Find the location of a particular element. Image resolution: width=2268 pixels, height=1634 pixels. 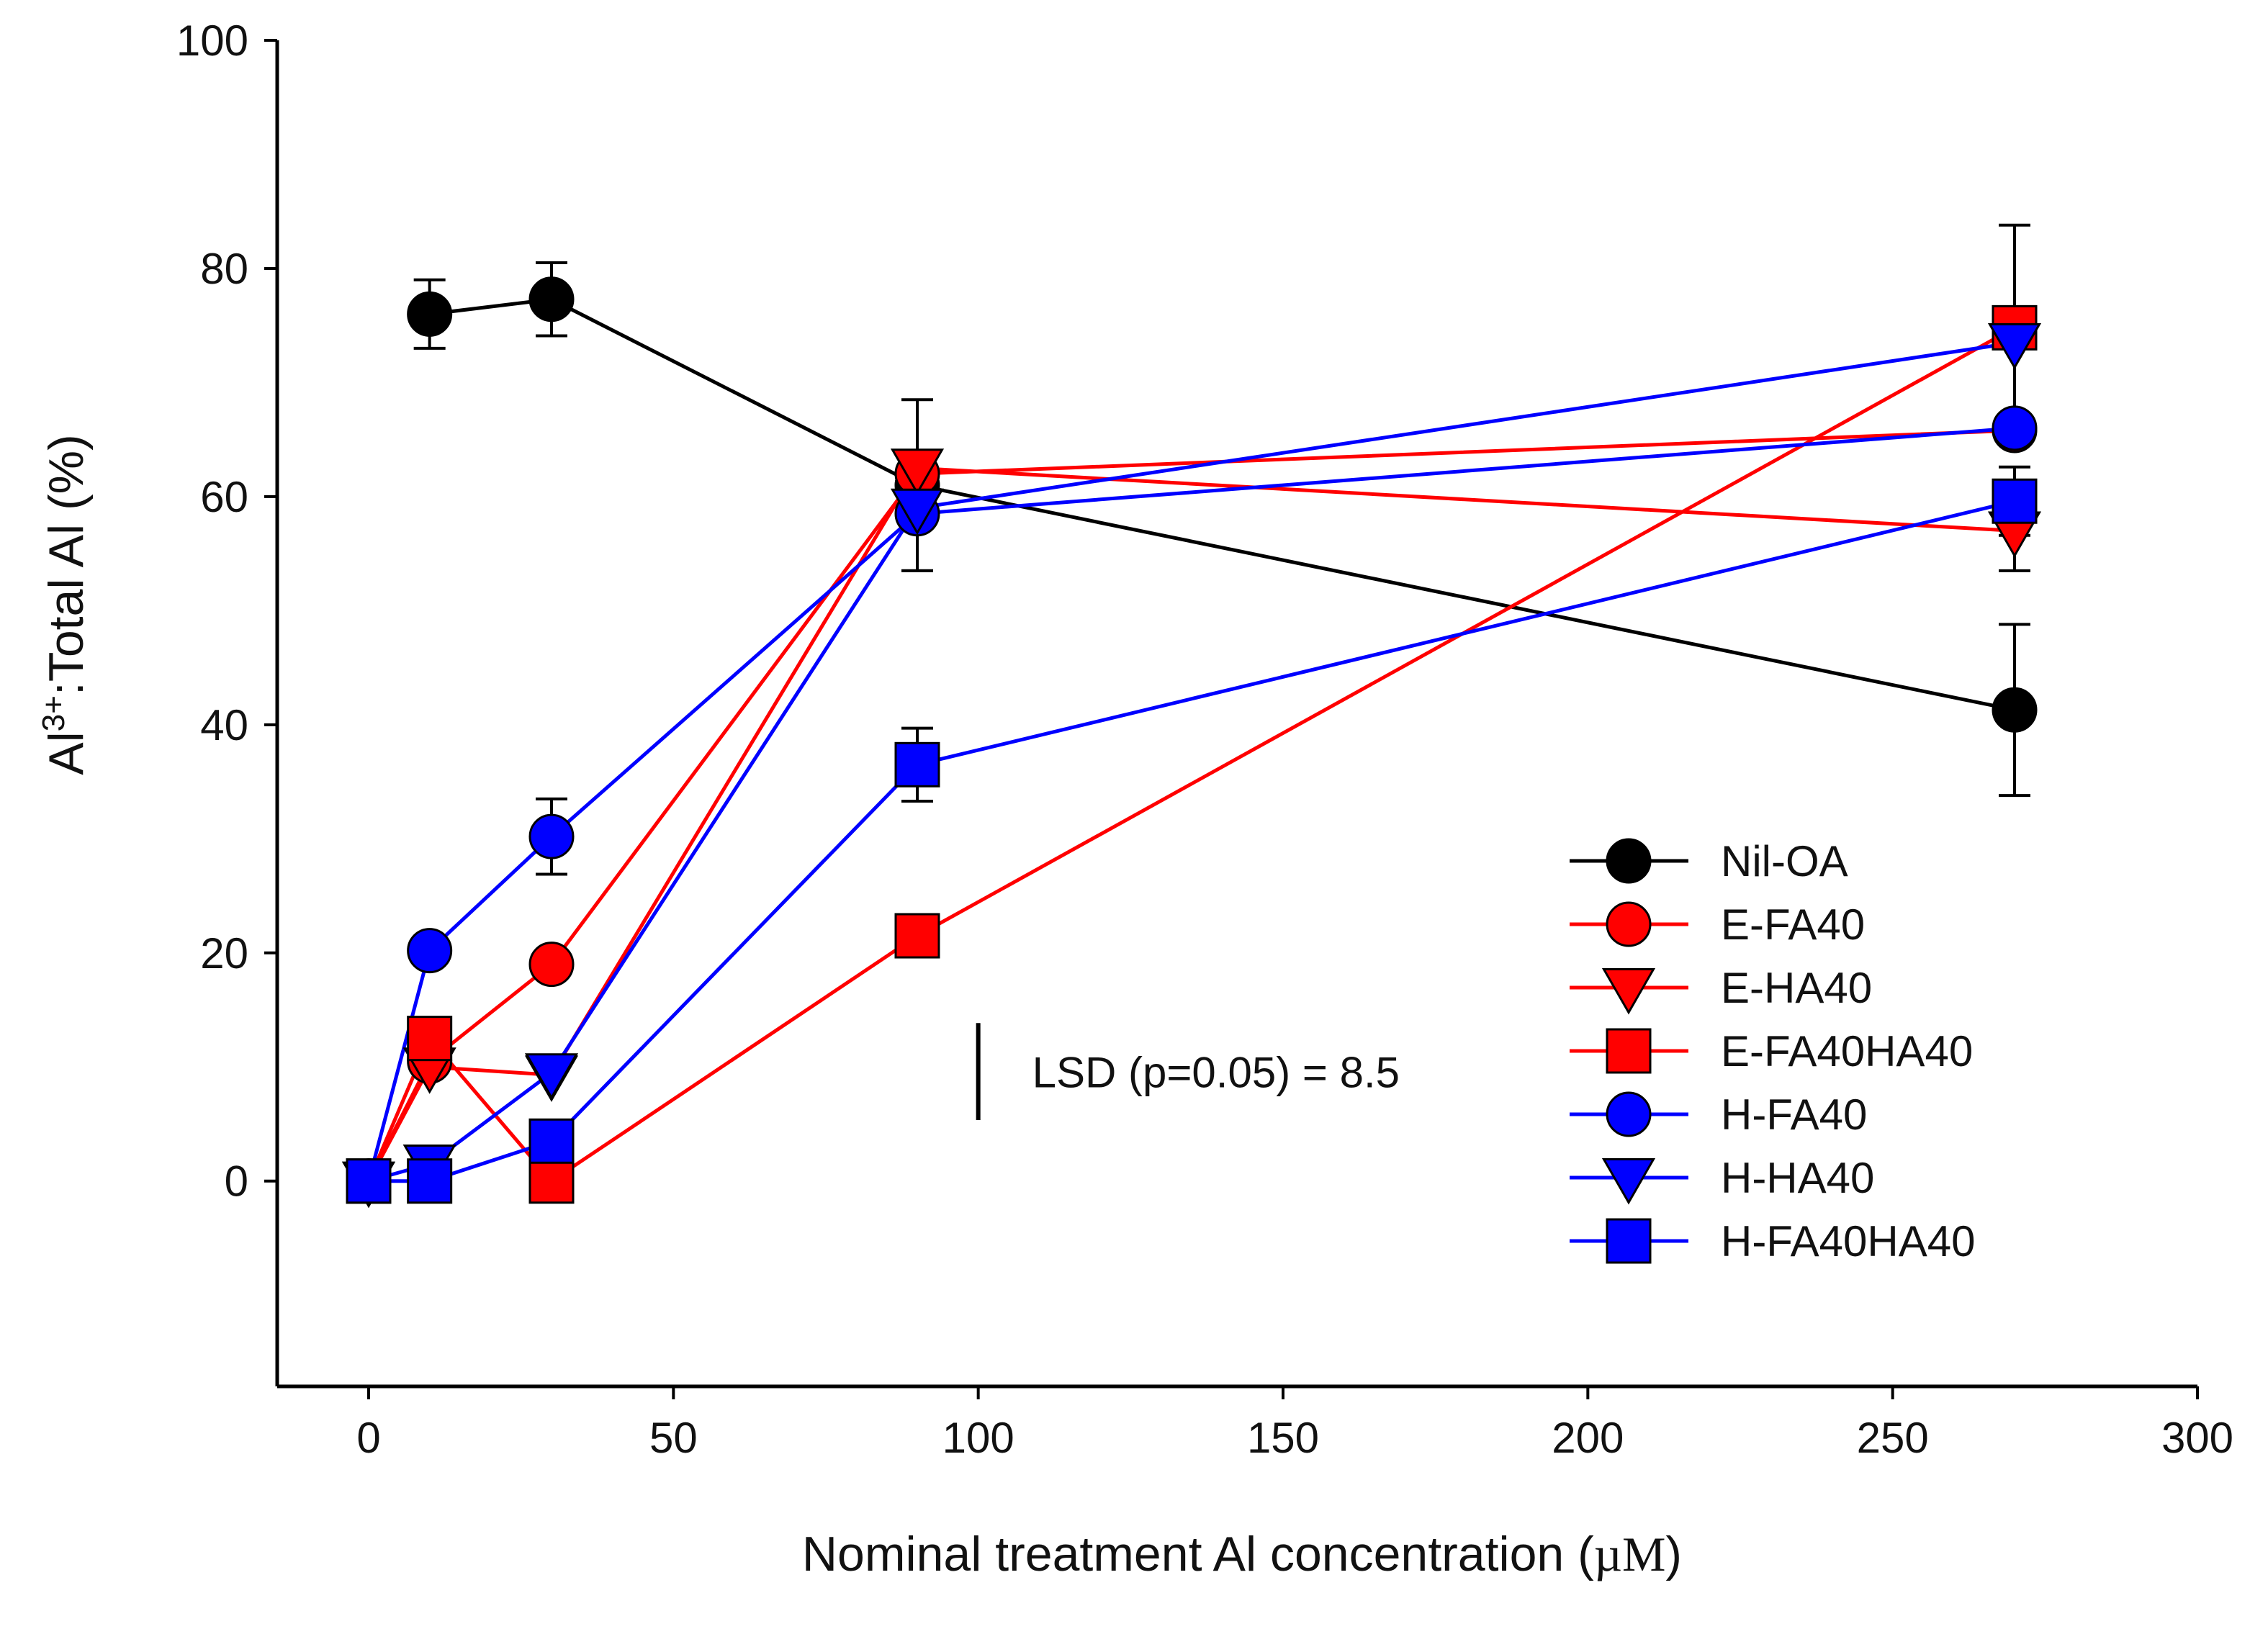

data-point-e-ha40 is located at coordinates (917, 471).